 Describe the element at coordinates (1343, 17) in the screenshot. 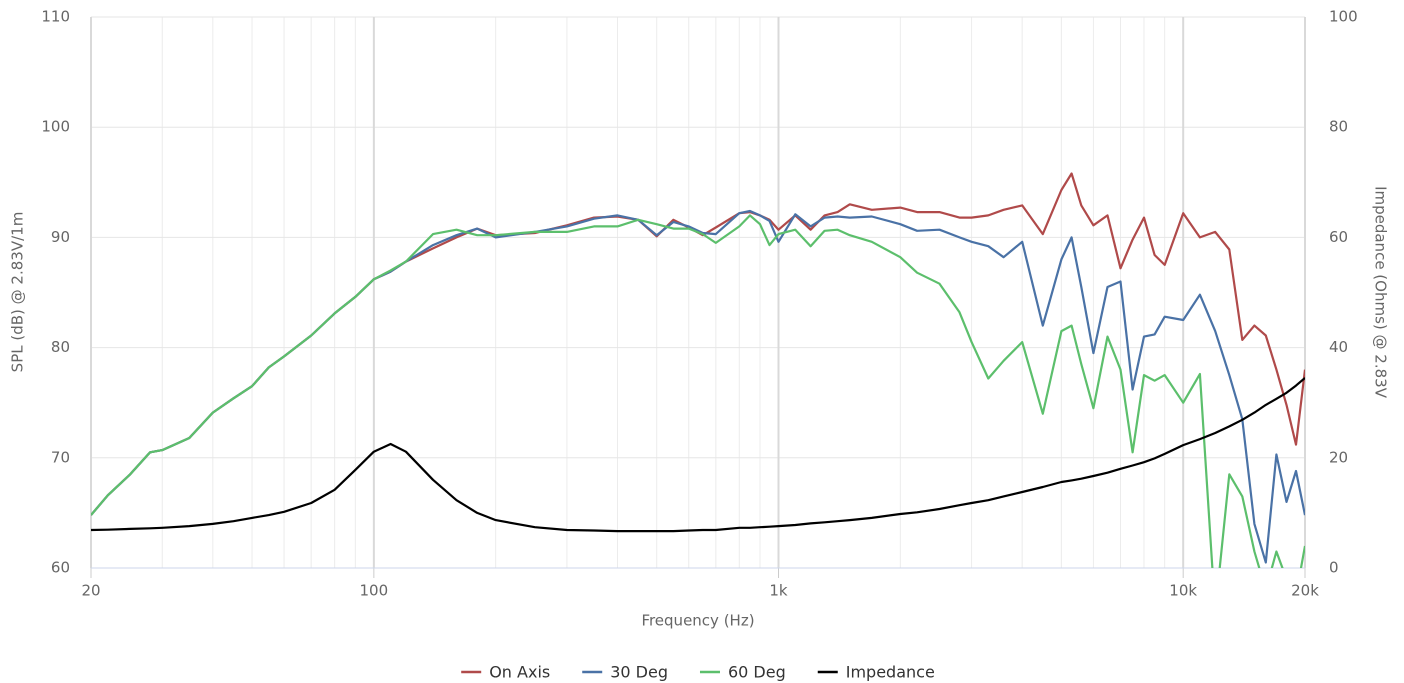

I see `y2-tick-label: 100` at that location.